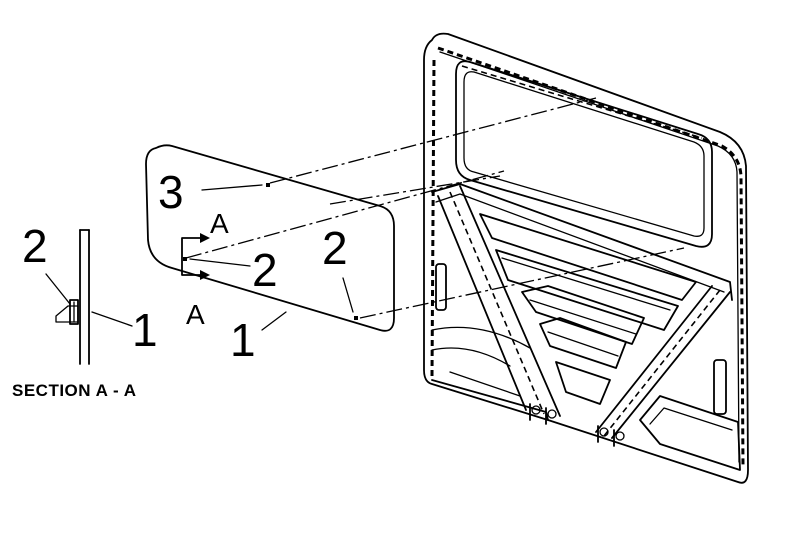 This screenshot has width=800, height=544. I want to click on section-callout-panel: 1, so click(145, 330).